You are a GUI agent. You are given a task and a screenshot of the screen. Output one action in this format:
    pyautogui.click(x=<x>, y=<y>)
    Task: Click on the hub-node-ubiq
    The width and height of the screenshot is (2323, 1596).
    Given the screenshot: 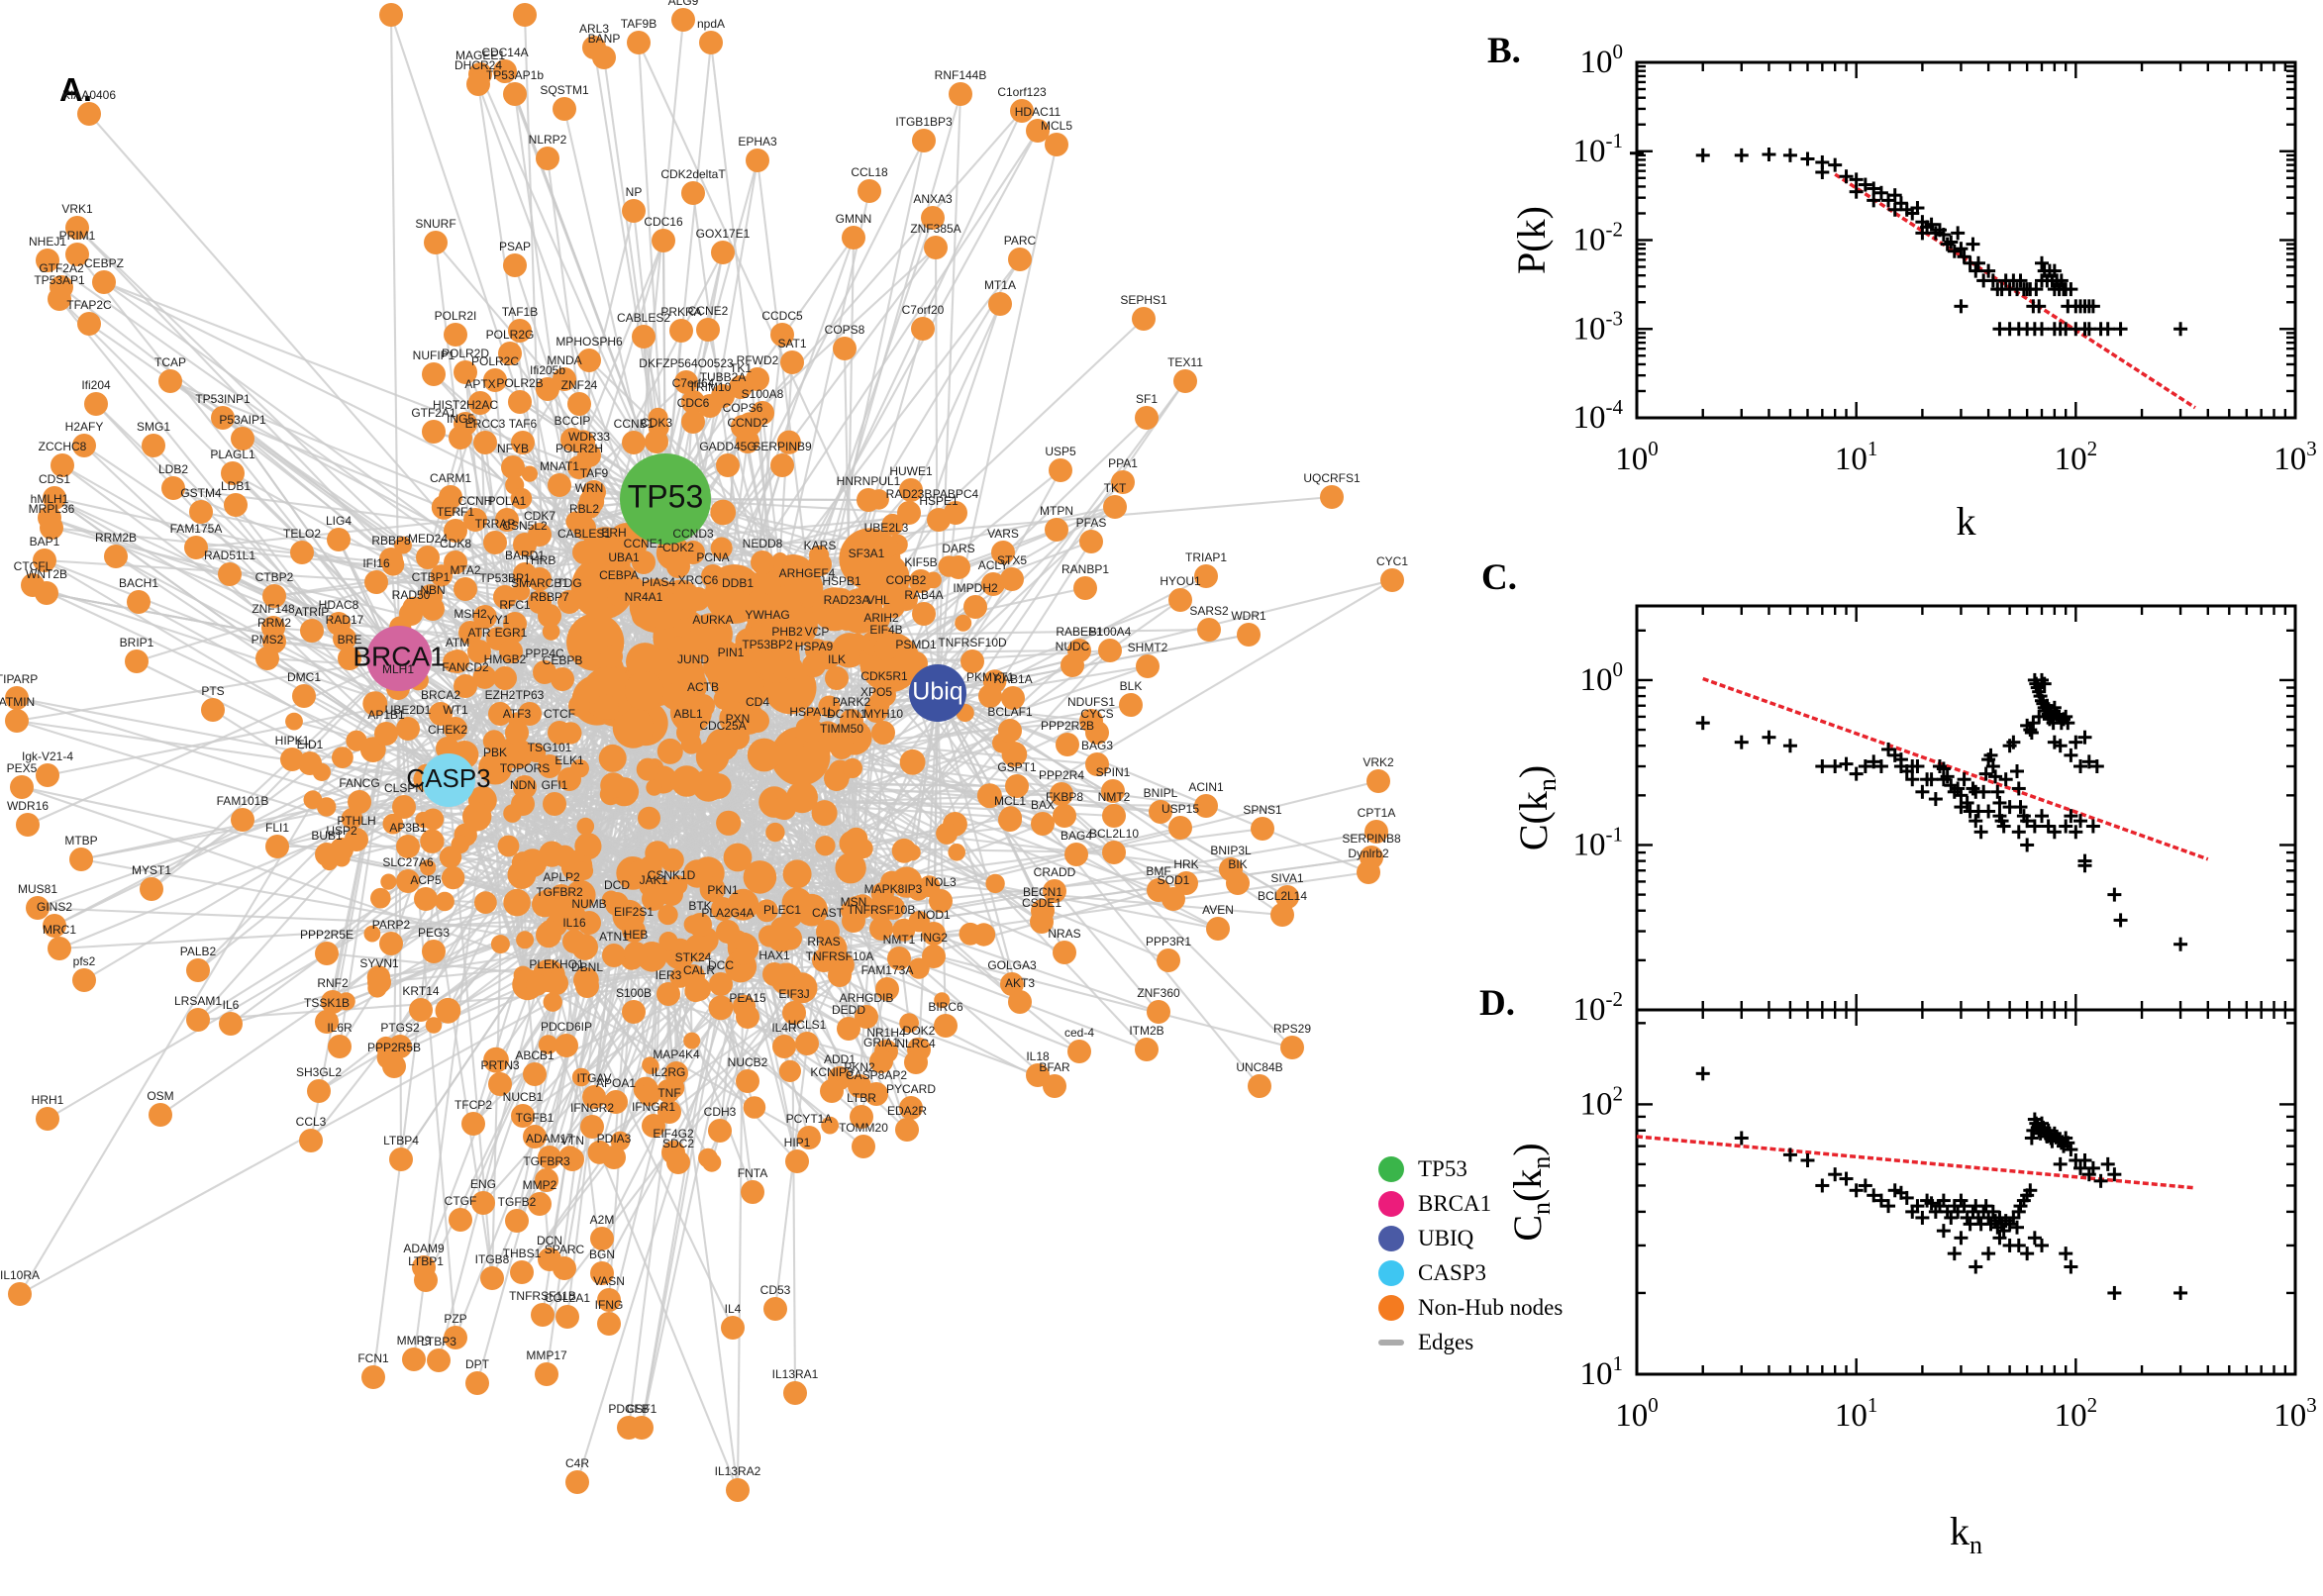 What is the action you would take?
    pyautogui.click(x=937, y=693)
    